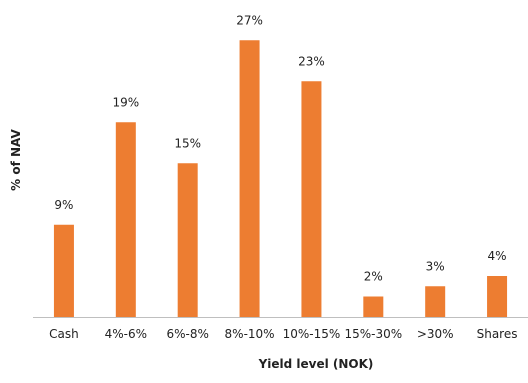 This screenshot has width=528, height=383. I want to click on x-tick-label-5: 15%-30%, so click(373, 334).